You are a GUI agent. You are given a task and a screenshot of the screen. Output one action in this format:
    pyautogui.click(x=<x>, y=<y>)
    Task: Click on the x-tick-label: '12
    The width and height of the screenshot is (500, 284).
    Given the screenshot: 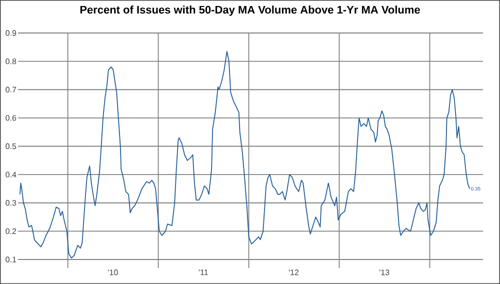 What is the action you would take?
    pyautogui.click(x=293, y=273)
    